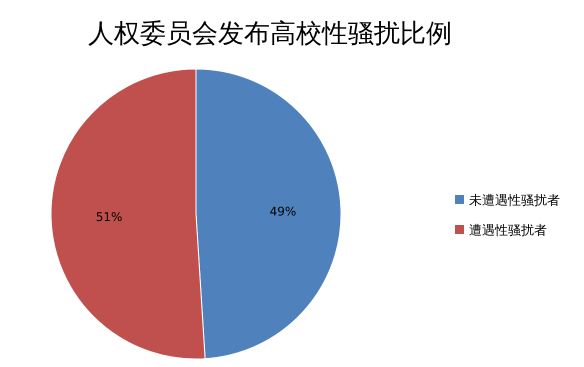 This screenshot has width=584, height=367. Describe the element at coordinates (514, 201) in the screenshot. I see `legend-label: 未遭遇性骚扰者` at that location.